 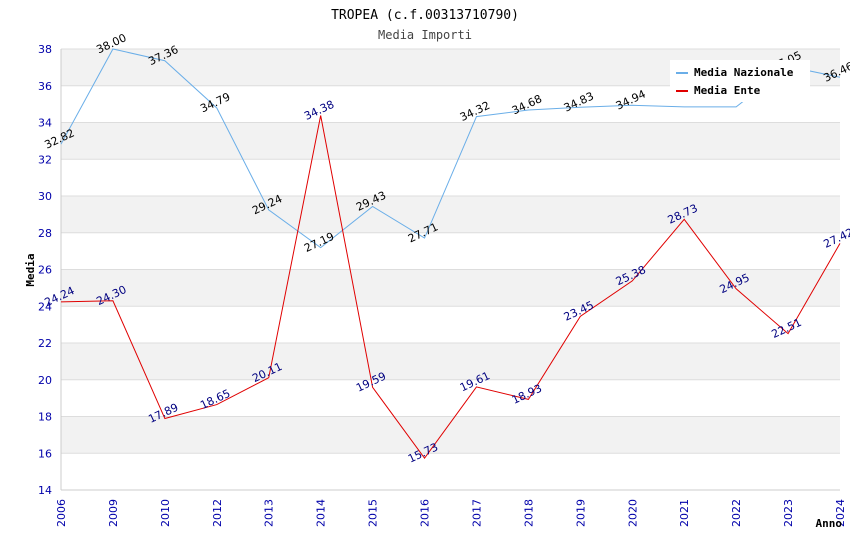 What do you see at coordinates (425, 15) in the screenshot?
I see `chart-title: TROPEA (c.f.00313710790)` at bounding box center [425, 15].